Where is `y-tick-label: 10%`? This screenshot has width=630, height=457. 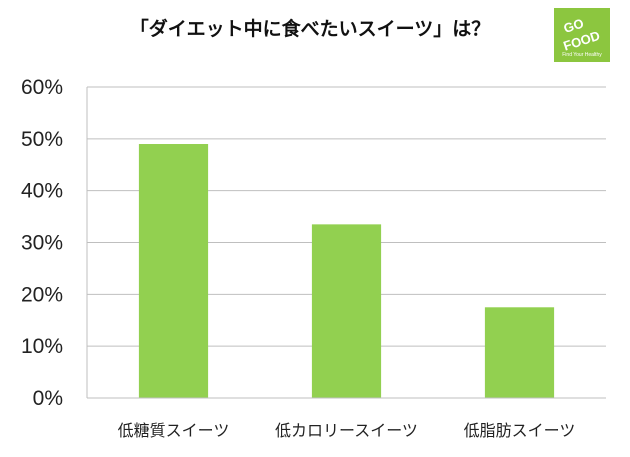
y-tick-label: 10% is located at coordinates (42, 346).